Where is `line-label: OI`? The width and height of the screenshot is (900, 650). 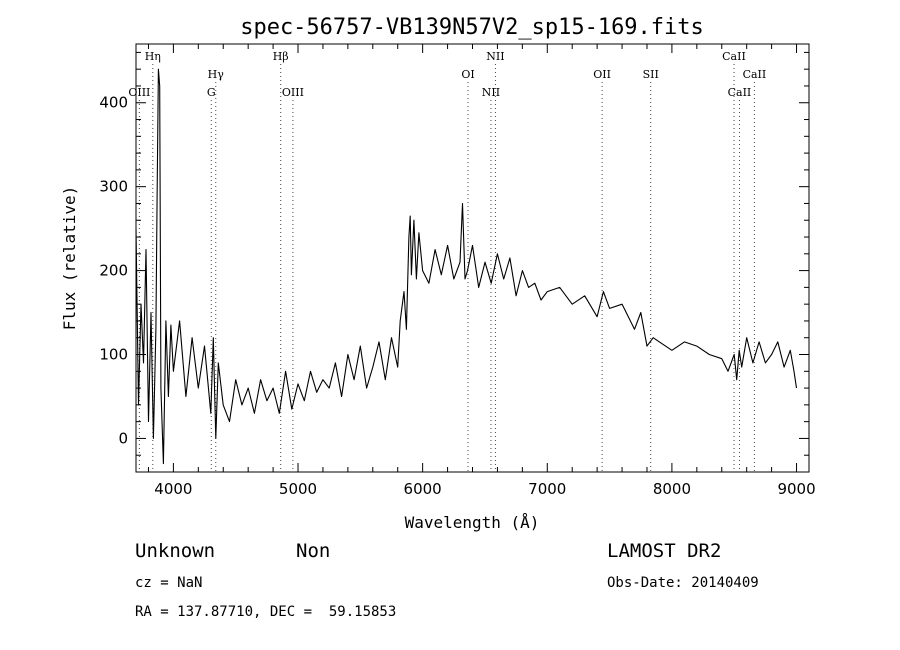
line-label: OI is located at coordinates (467, 74).